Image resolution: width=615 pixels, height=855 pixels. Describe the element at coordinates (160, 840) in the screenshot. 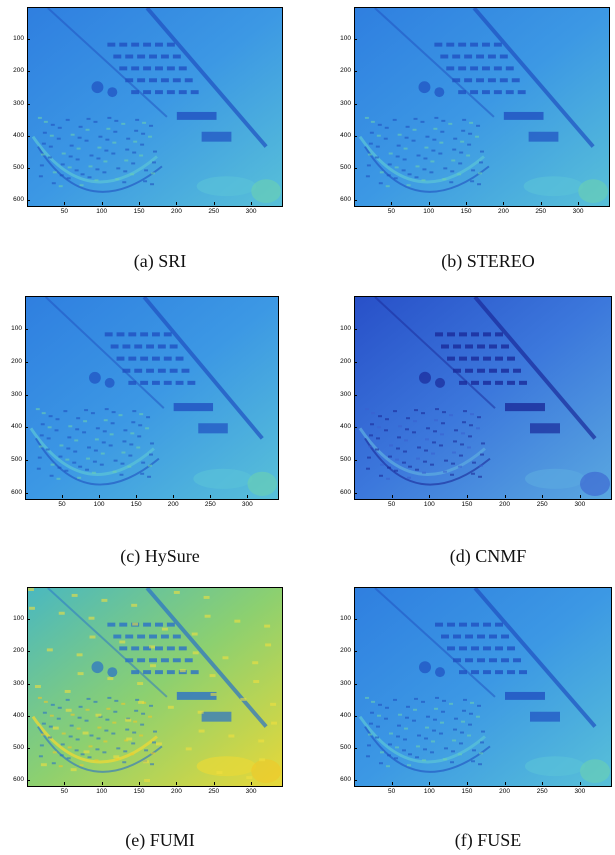

I see `panel-caption: (e) FUMI` at that location.